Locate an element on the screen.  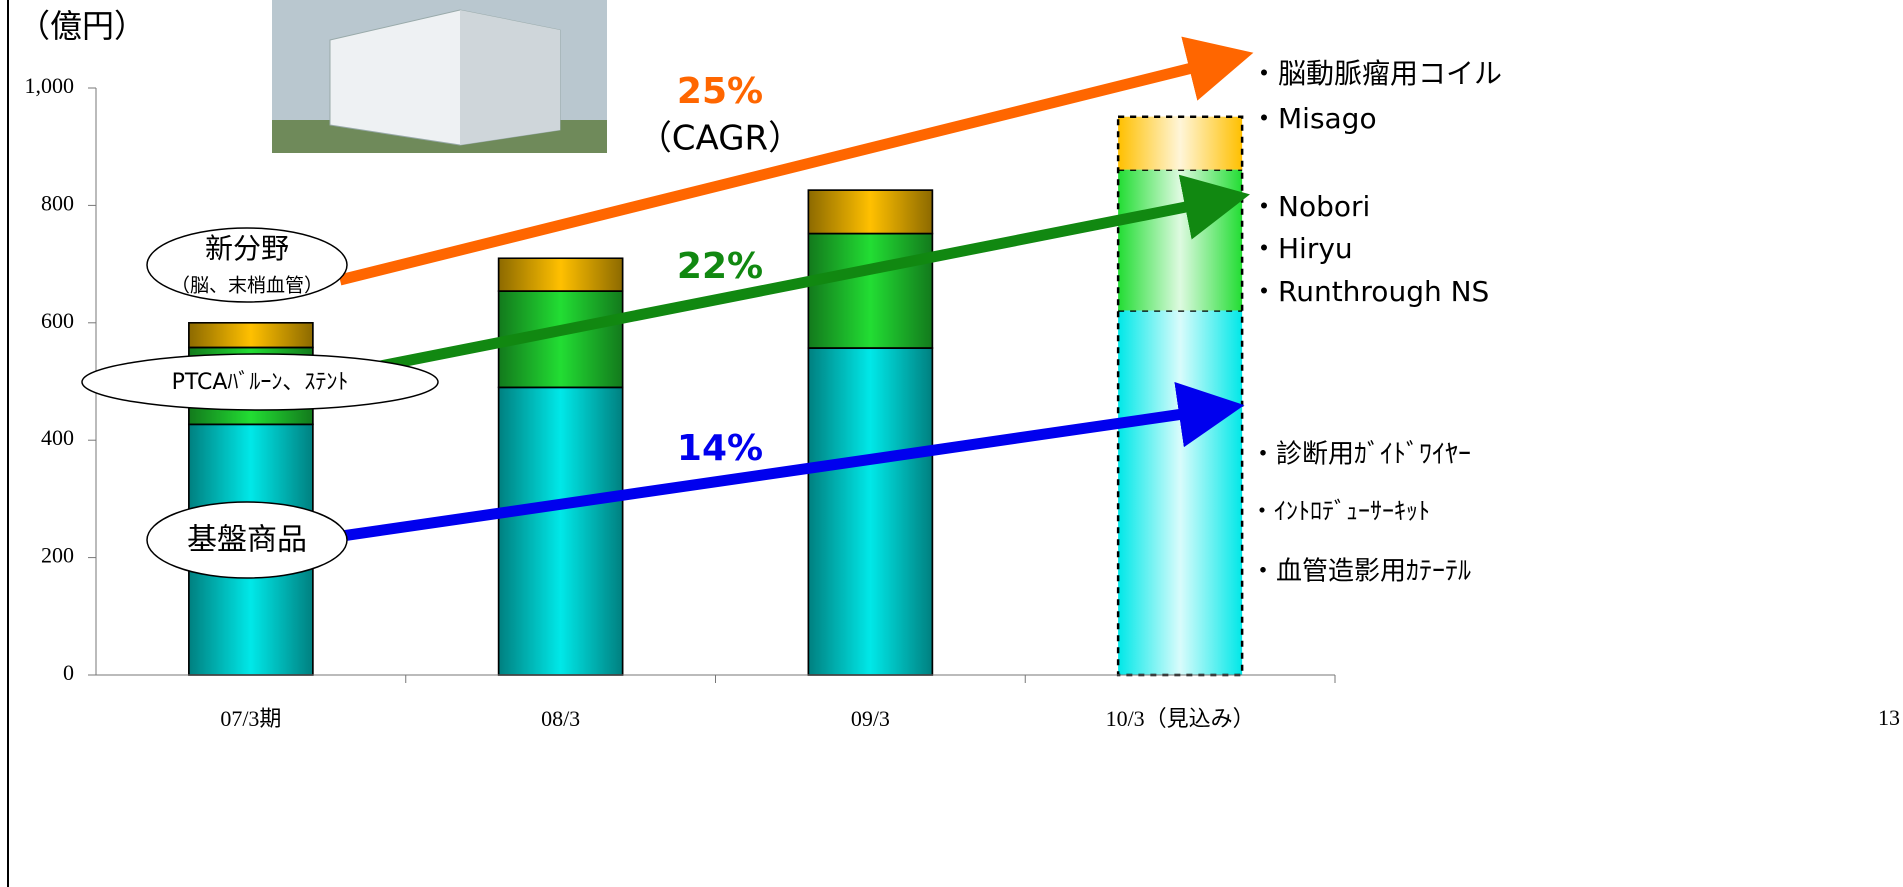
product-item: ・血管造影用ｶﾃｰﾃﾙ is located at coordinates (1360, 572).